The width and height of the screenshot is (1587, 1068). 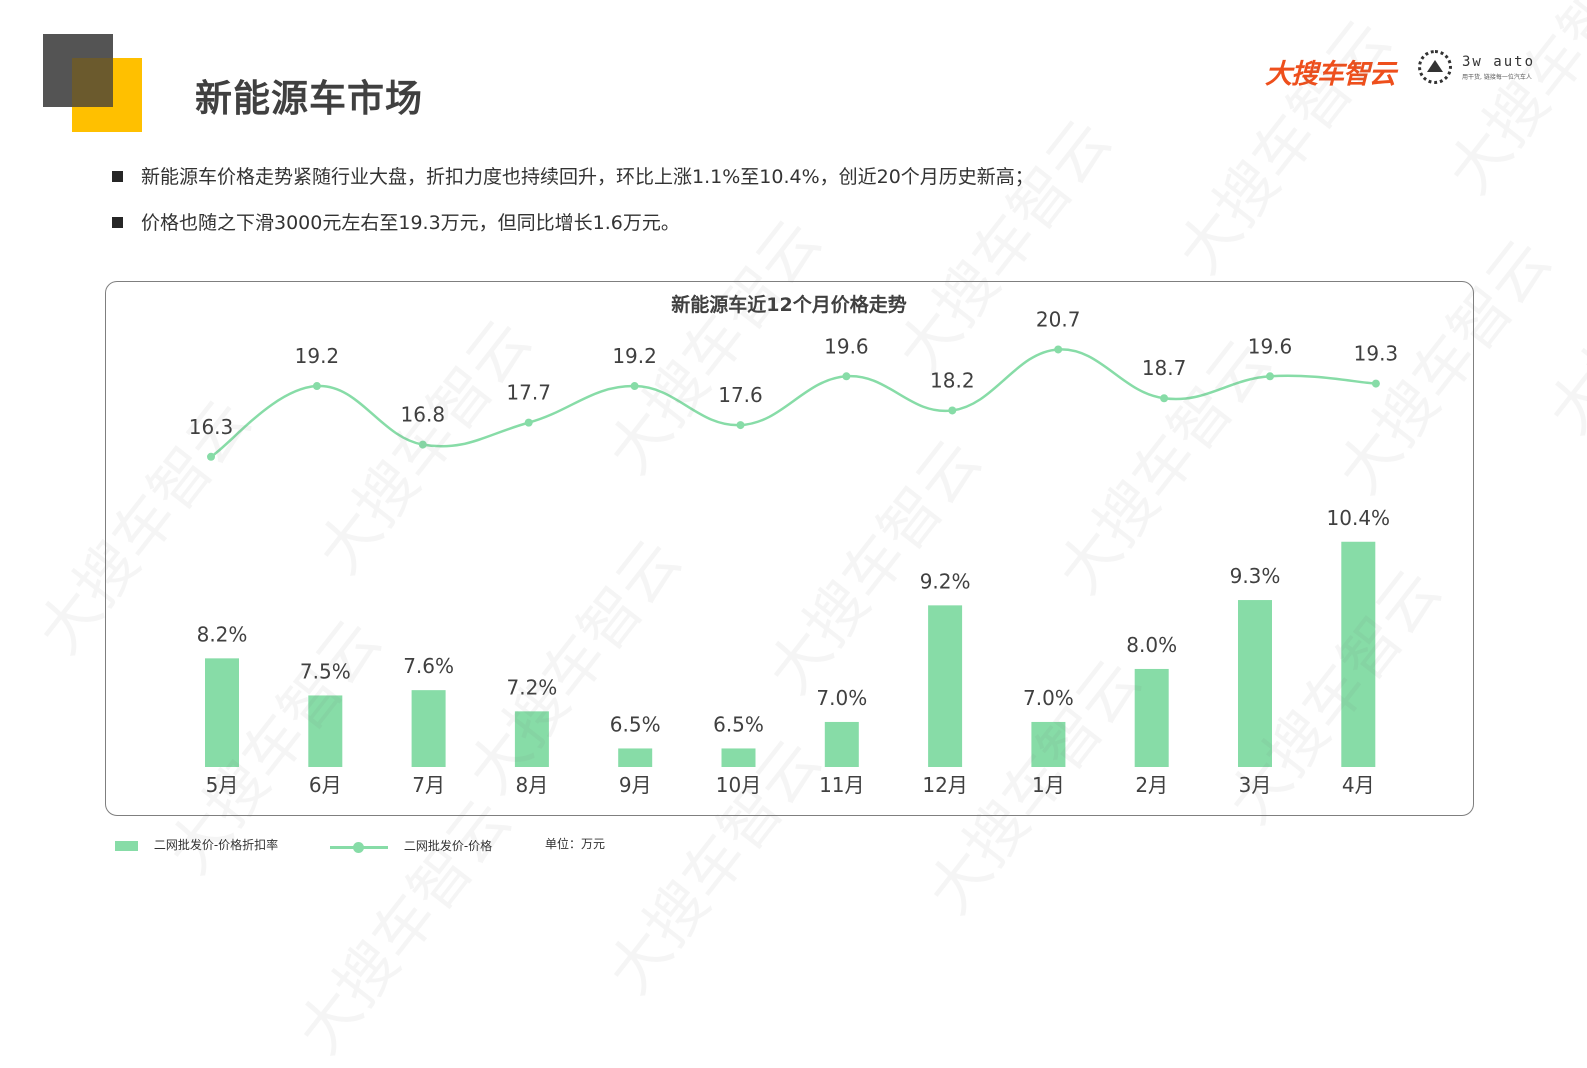 What do you see at coordinates (1255, 785) in the screenshot?
I see `x-tick-label: 3月` at bounding box center [1255, 785].